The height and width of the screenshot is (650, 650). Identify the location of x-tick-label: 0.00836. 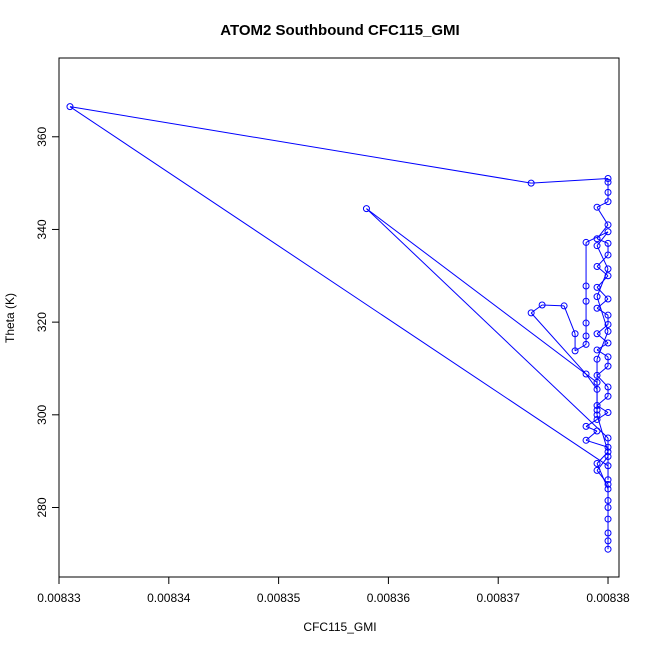
(389, 598).